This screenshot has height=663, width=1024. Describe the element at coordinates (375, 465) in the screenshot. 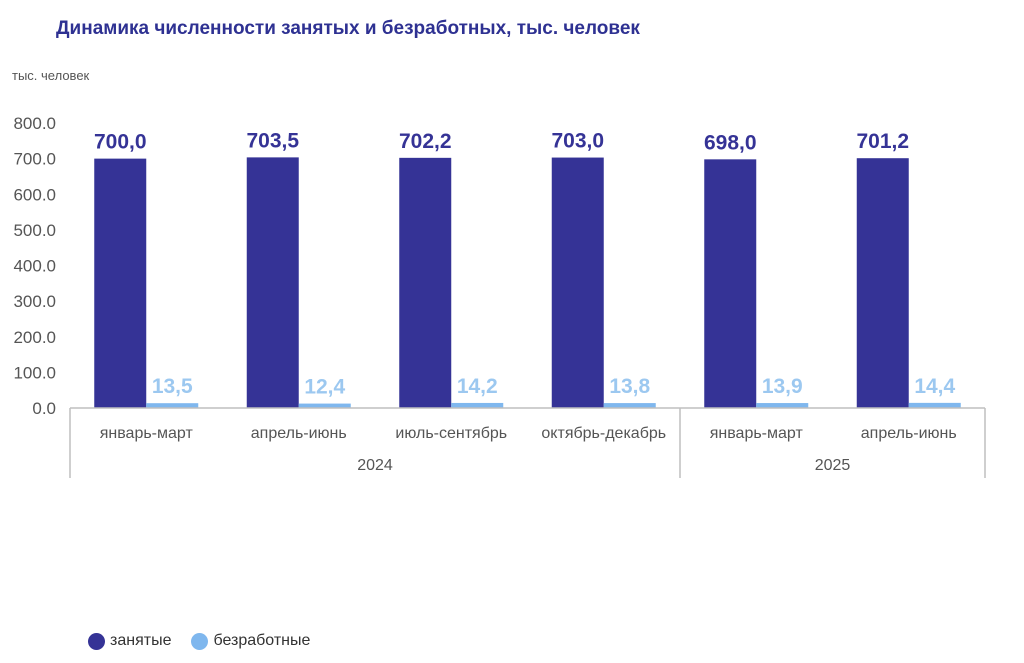

I see `x-group-label: 2024` at that location.